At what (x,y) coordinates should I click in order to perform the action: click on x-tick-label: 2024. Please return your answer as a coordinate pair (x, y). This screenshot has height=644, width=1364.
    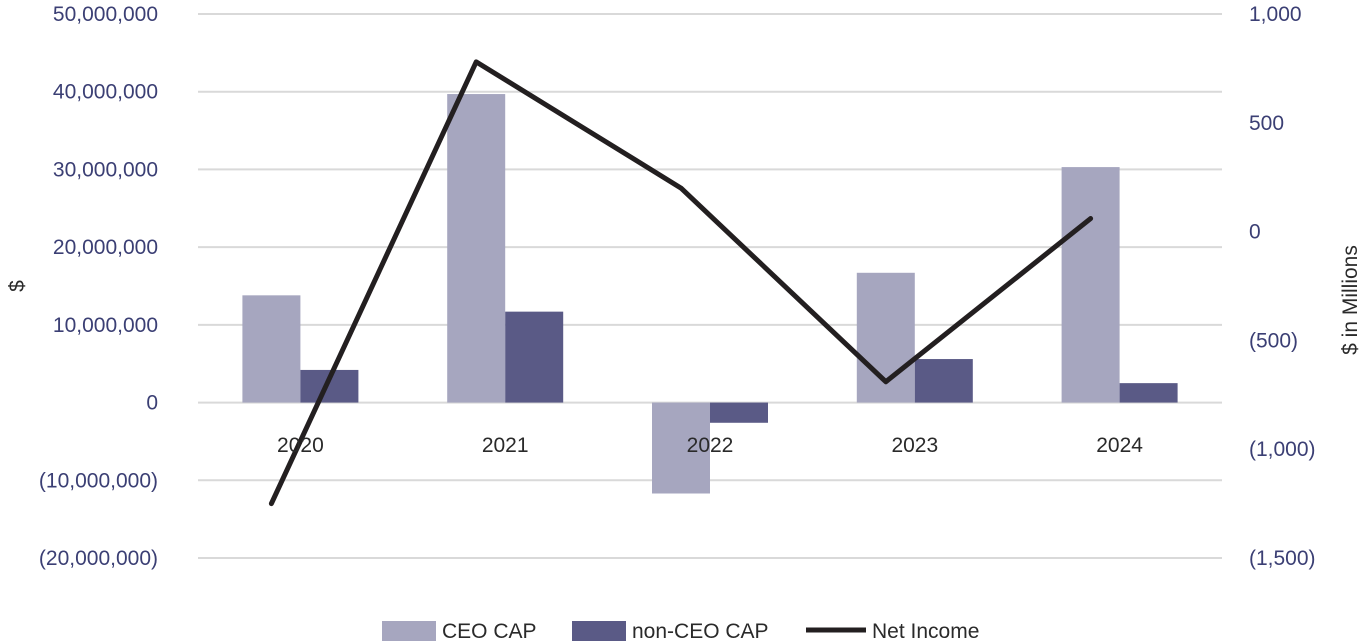
    Looking at the image, I should click on (1119, 445).